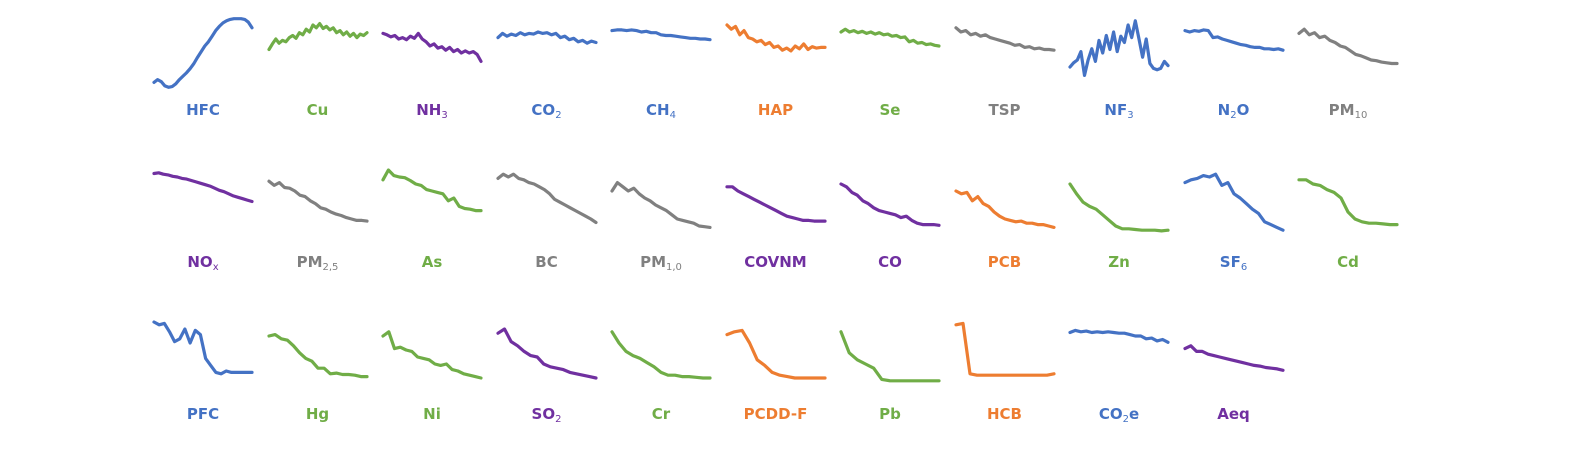  What do you see at coordinates (1004, 262) in the screenshot?
I see `series-label-text: PCB` at bounding box center [1004, 262].